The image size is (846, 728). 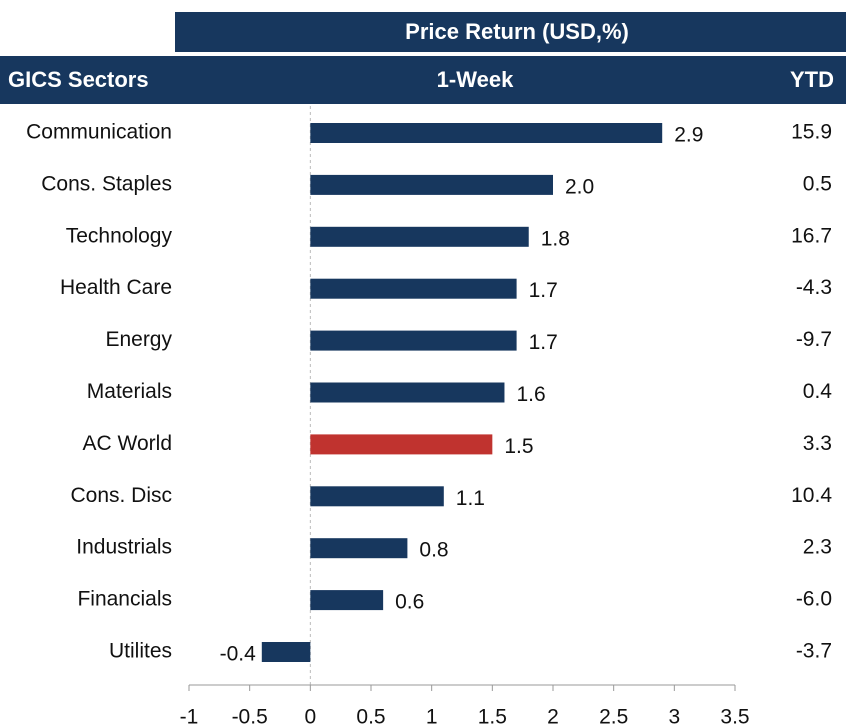 I want to click on ytd-value: -4.3, so click(x=814, y=287).